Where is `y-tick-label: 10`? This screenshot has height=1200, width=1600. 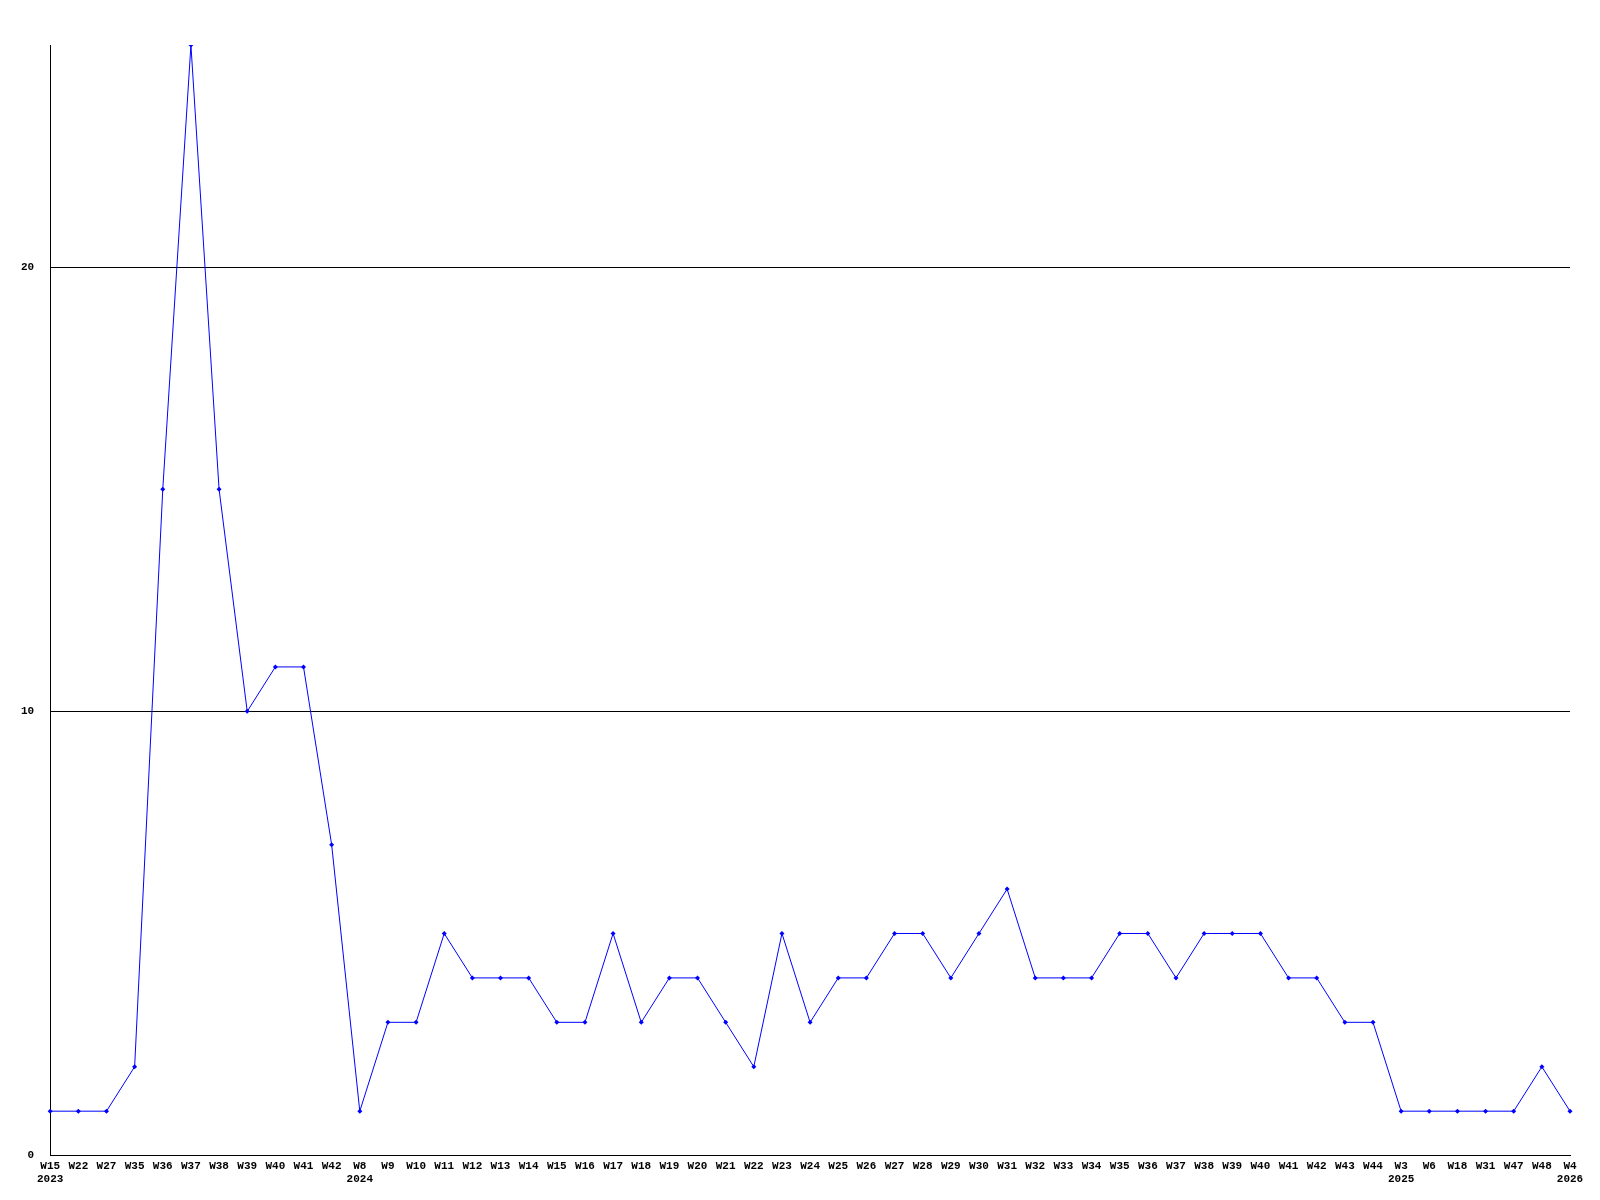
y-tick-label: 10 is located at coordinates (28, 711).